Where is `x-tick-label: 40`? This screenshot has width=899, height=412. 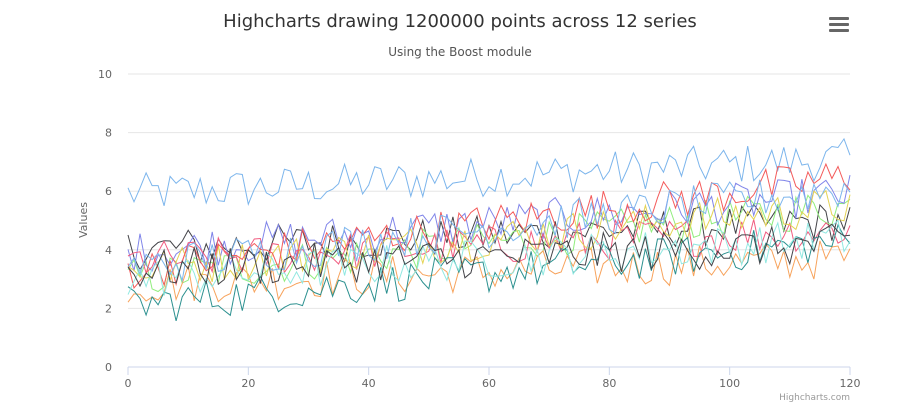 x-tick-label: 40 is located at coordinates (369, 383).